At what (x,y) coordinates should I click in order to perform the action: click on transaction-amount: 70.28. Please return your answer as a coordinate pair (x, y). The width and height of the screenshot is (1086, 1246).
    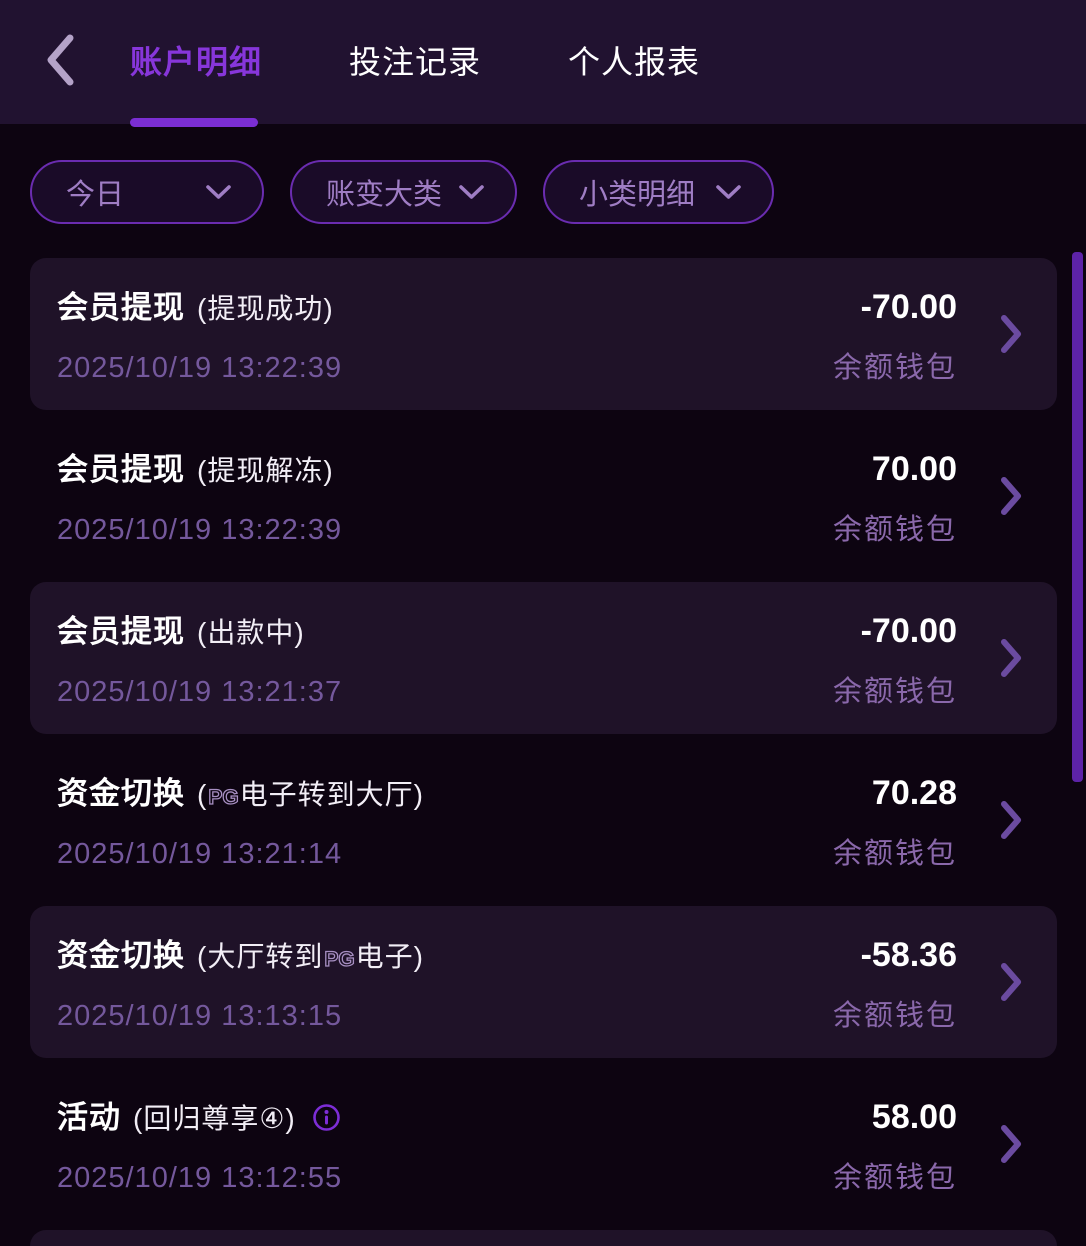
    Looking at the image, I should click on (914, 793).